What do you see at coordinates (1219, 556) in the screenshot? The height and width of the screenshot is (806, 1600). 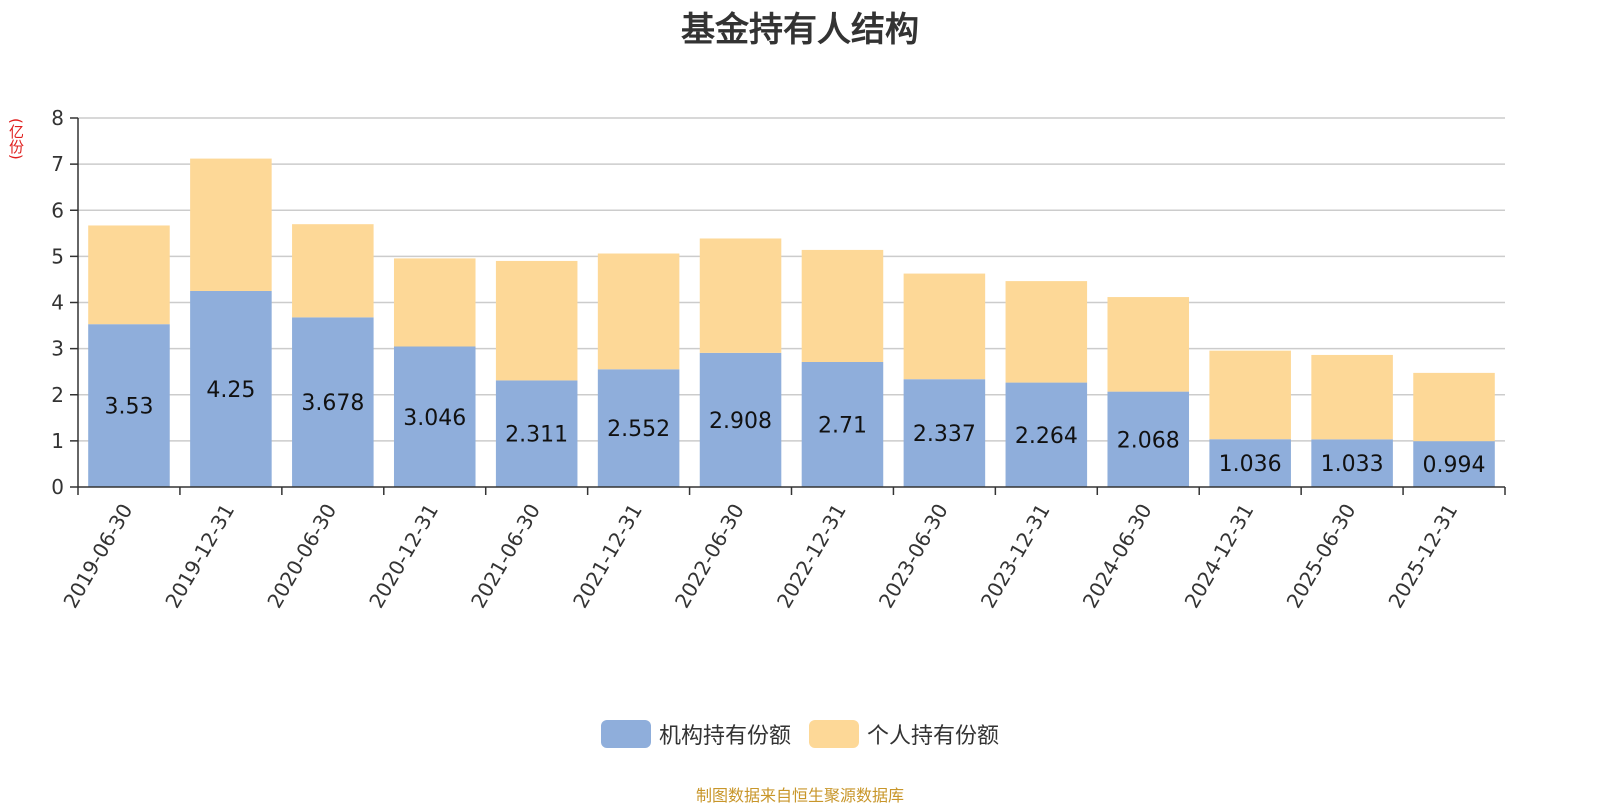 I see `x-category-label: 2024-12-31` at bounding box center [1219, 556].